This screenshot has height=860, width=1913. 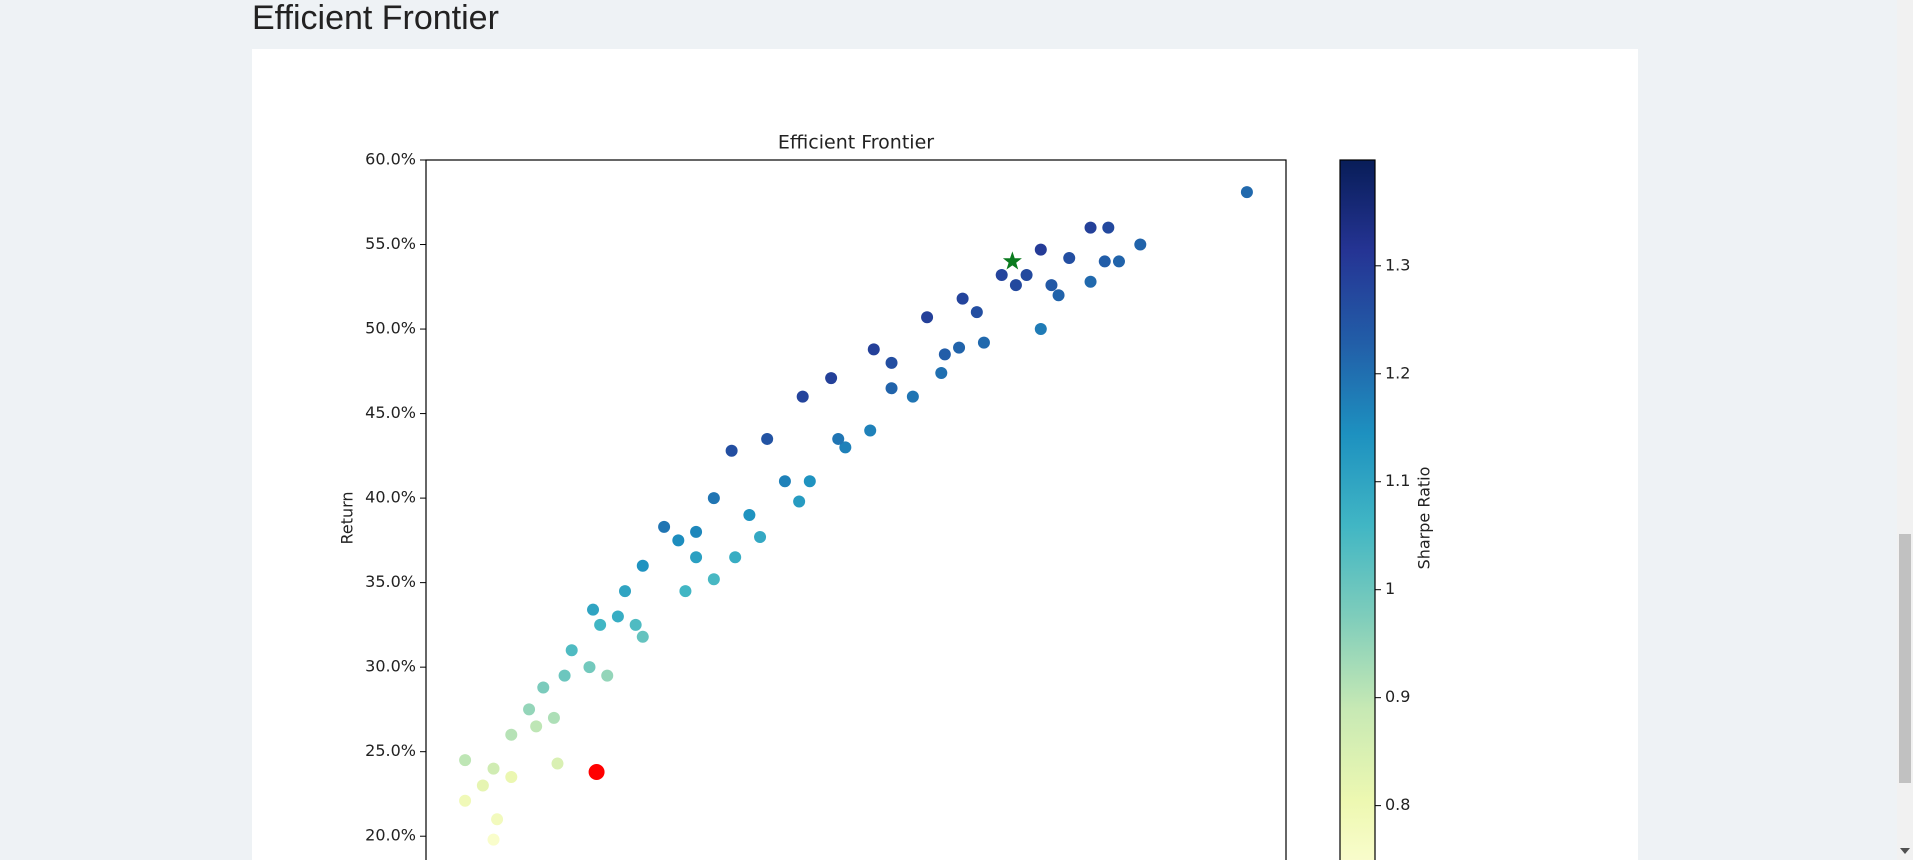 I want to click on y-tick-label: 40.0%, so click(x=390, y=497).